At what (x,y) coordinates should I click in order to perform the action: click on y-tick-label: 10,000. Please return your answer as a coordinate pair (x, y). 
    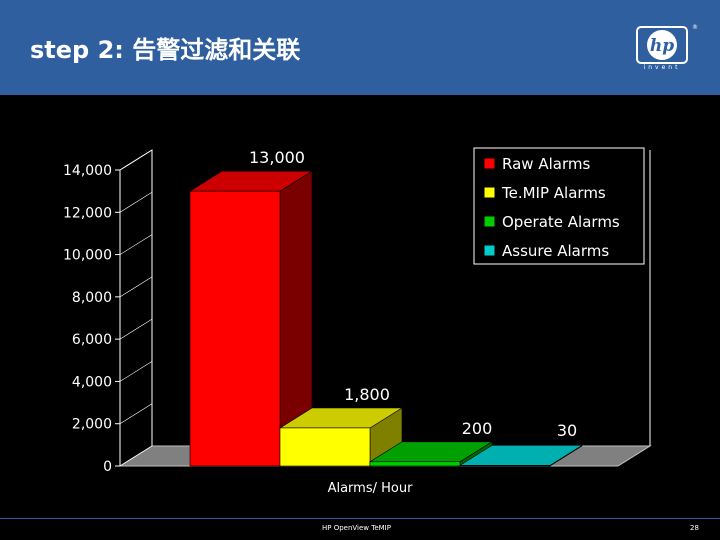
    Looking at the image, I should click on (87, 256).